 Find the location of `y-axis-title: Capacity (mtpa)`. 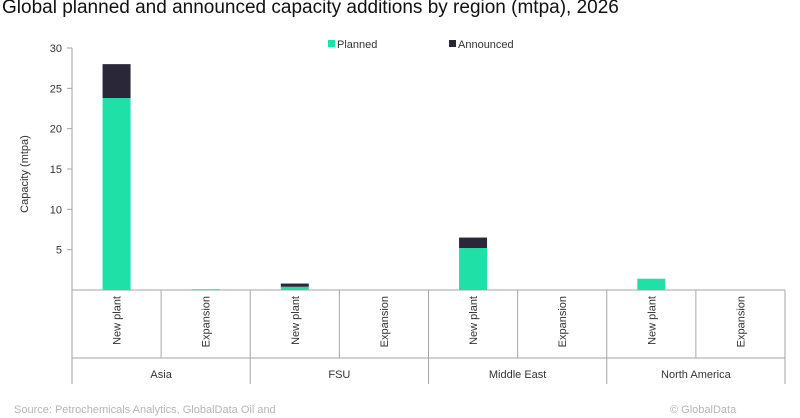

y-axis-title: Capacity (mtpa) is located at coordinates (25, 174).